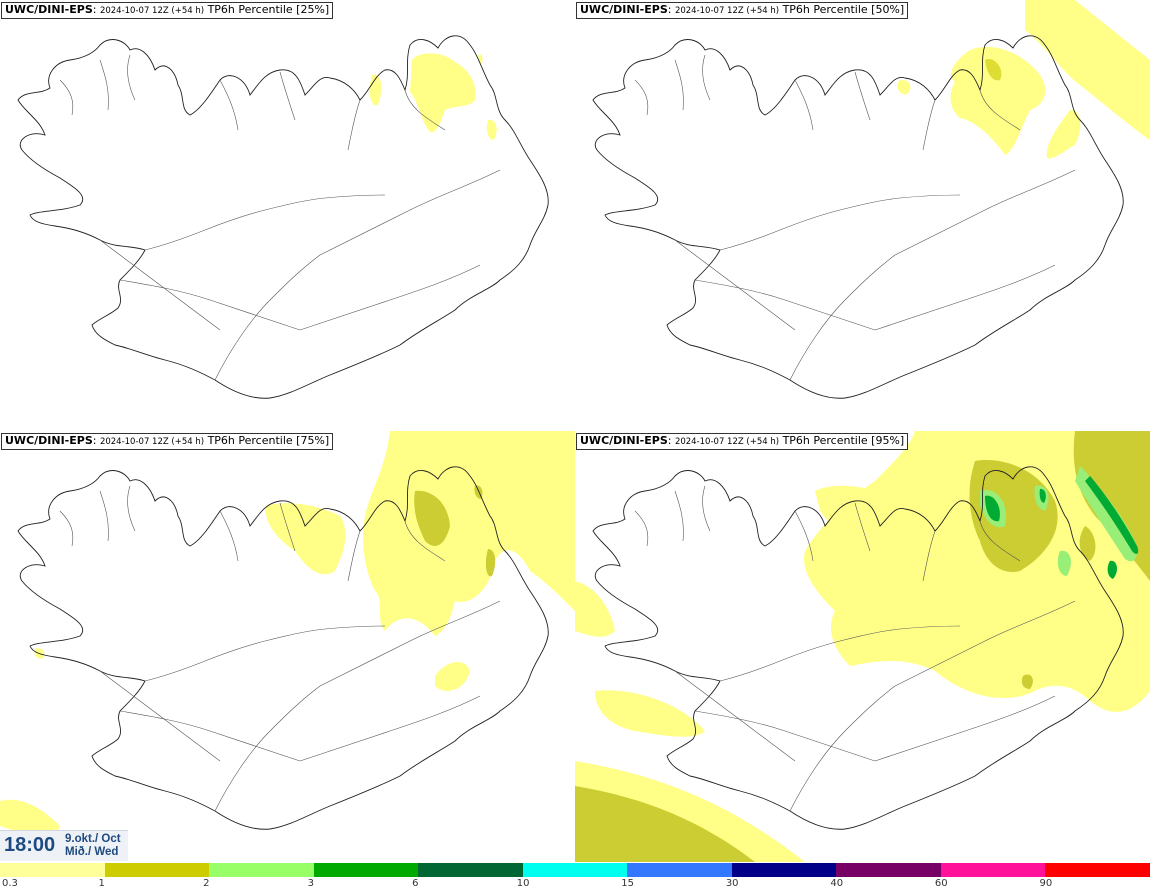 Image resolution: width=1150 pixels, height=891 pixels. I want to click on legend-tick-label: 90, so click(1046, 883).